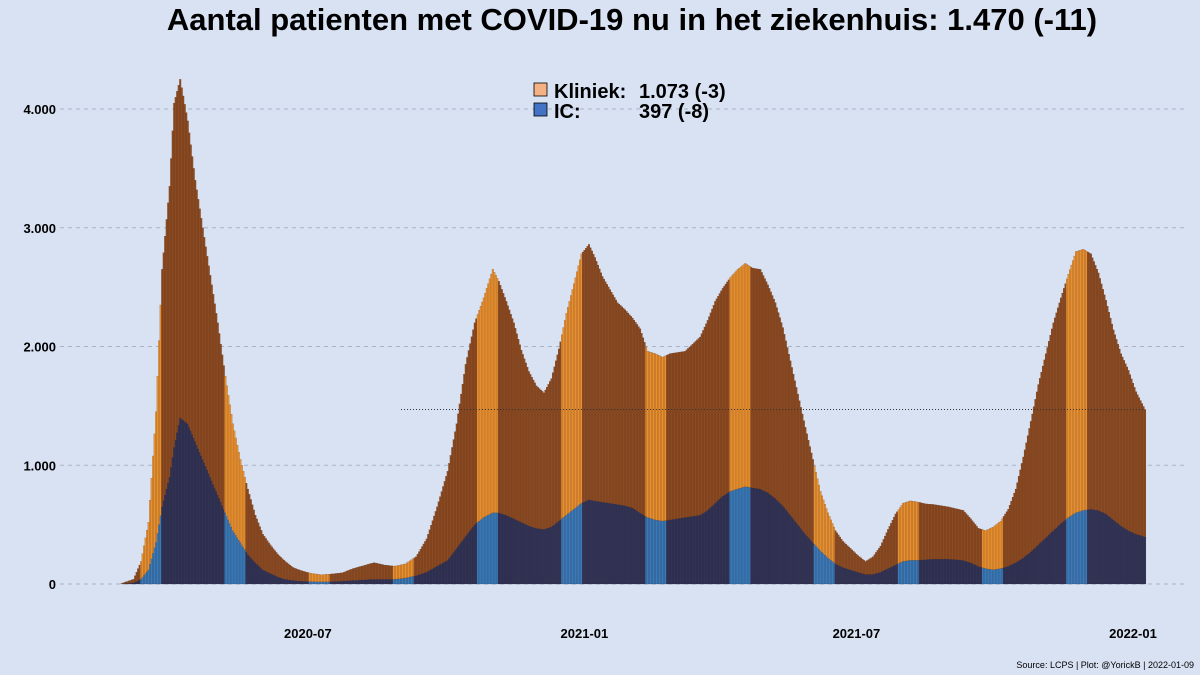  I want to click on y-tick-label: 1.000, so click(39, 465).